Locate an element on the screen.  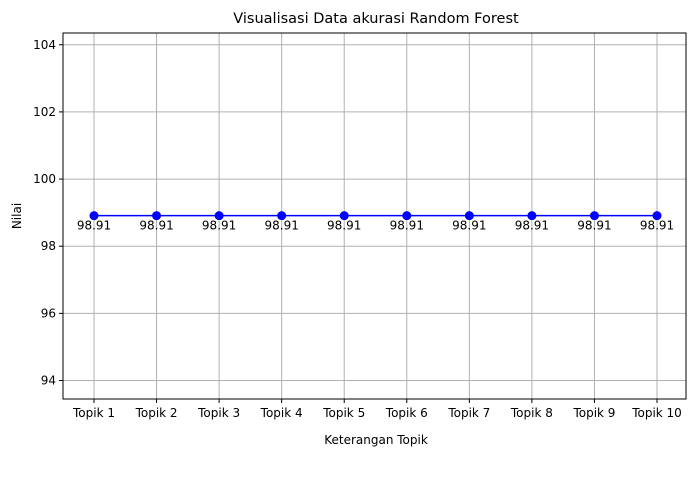
x-axis-label: Keterangan Topik is located at coordinates (376, 440).